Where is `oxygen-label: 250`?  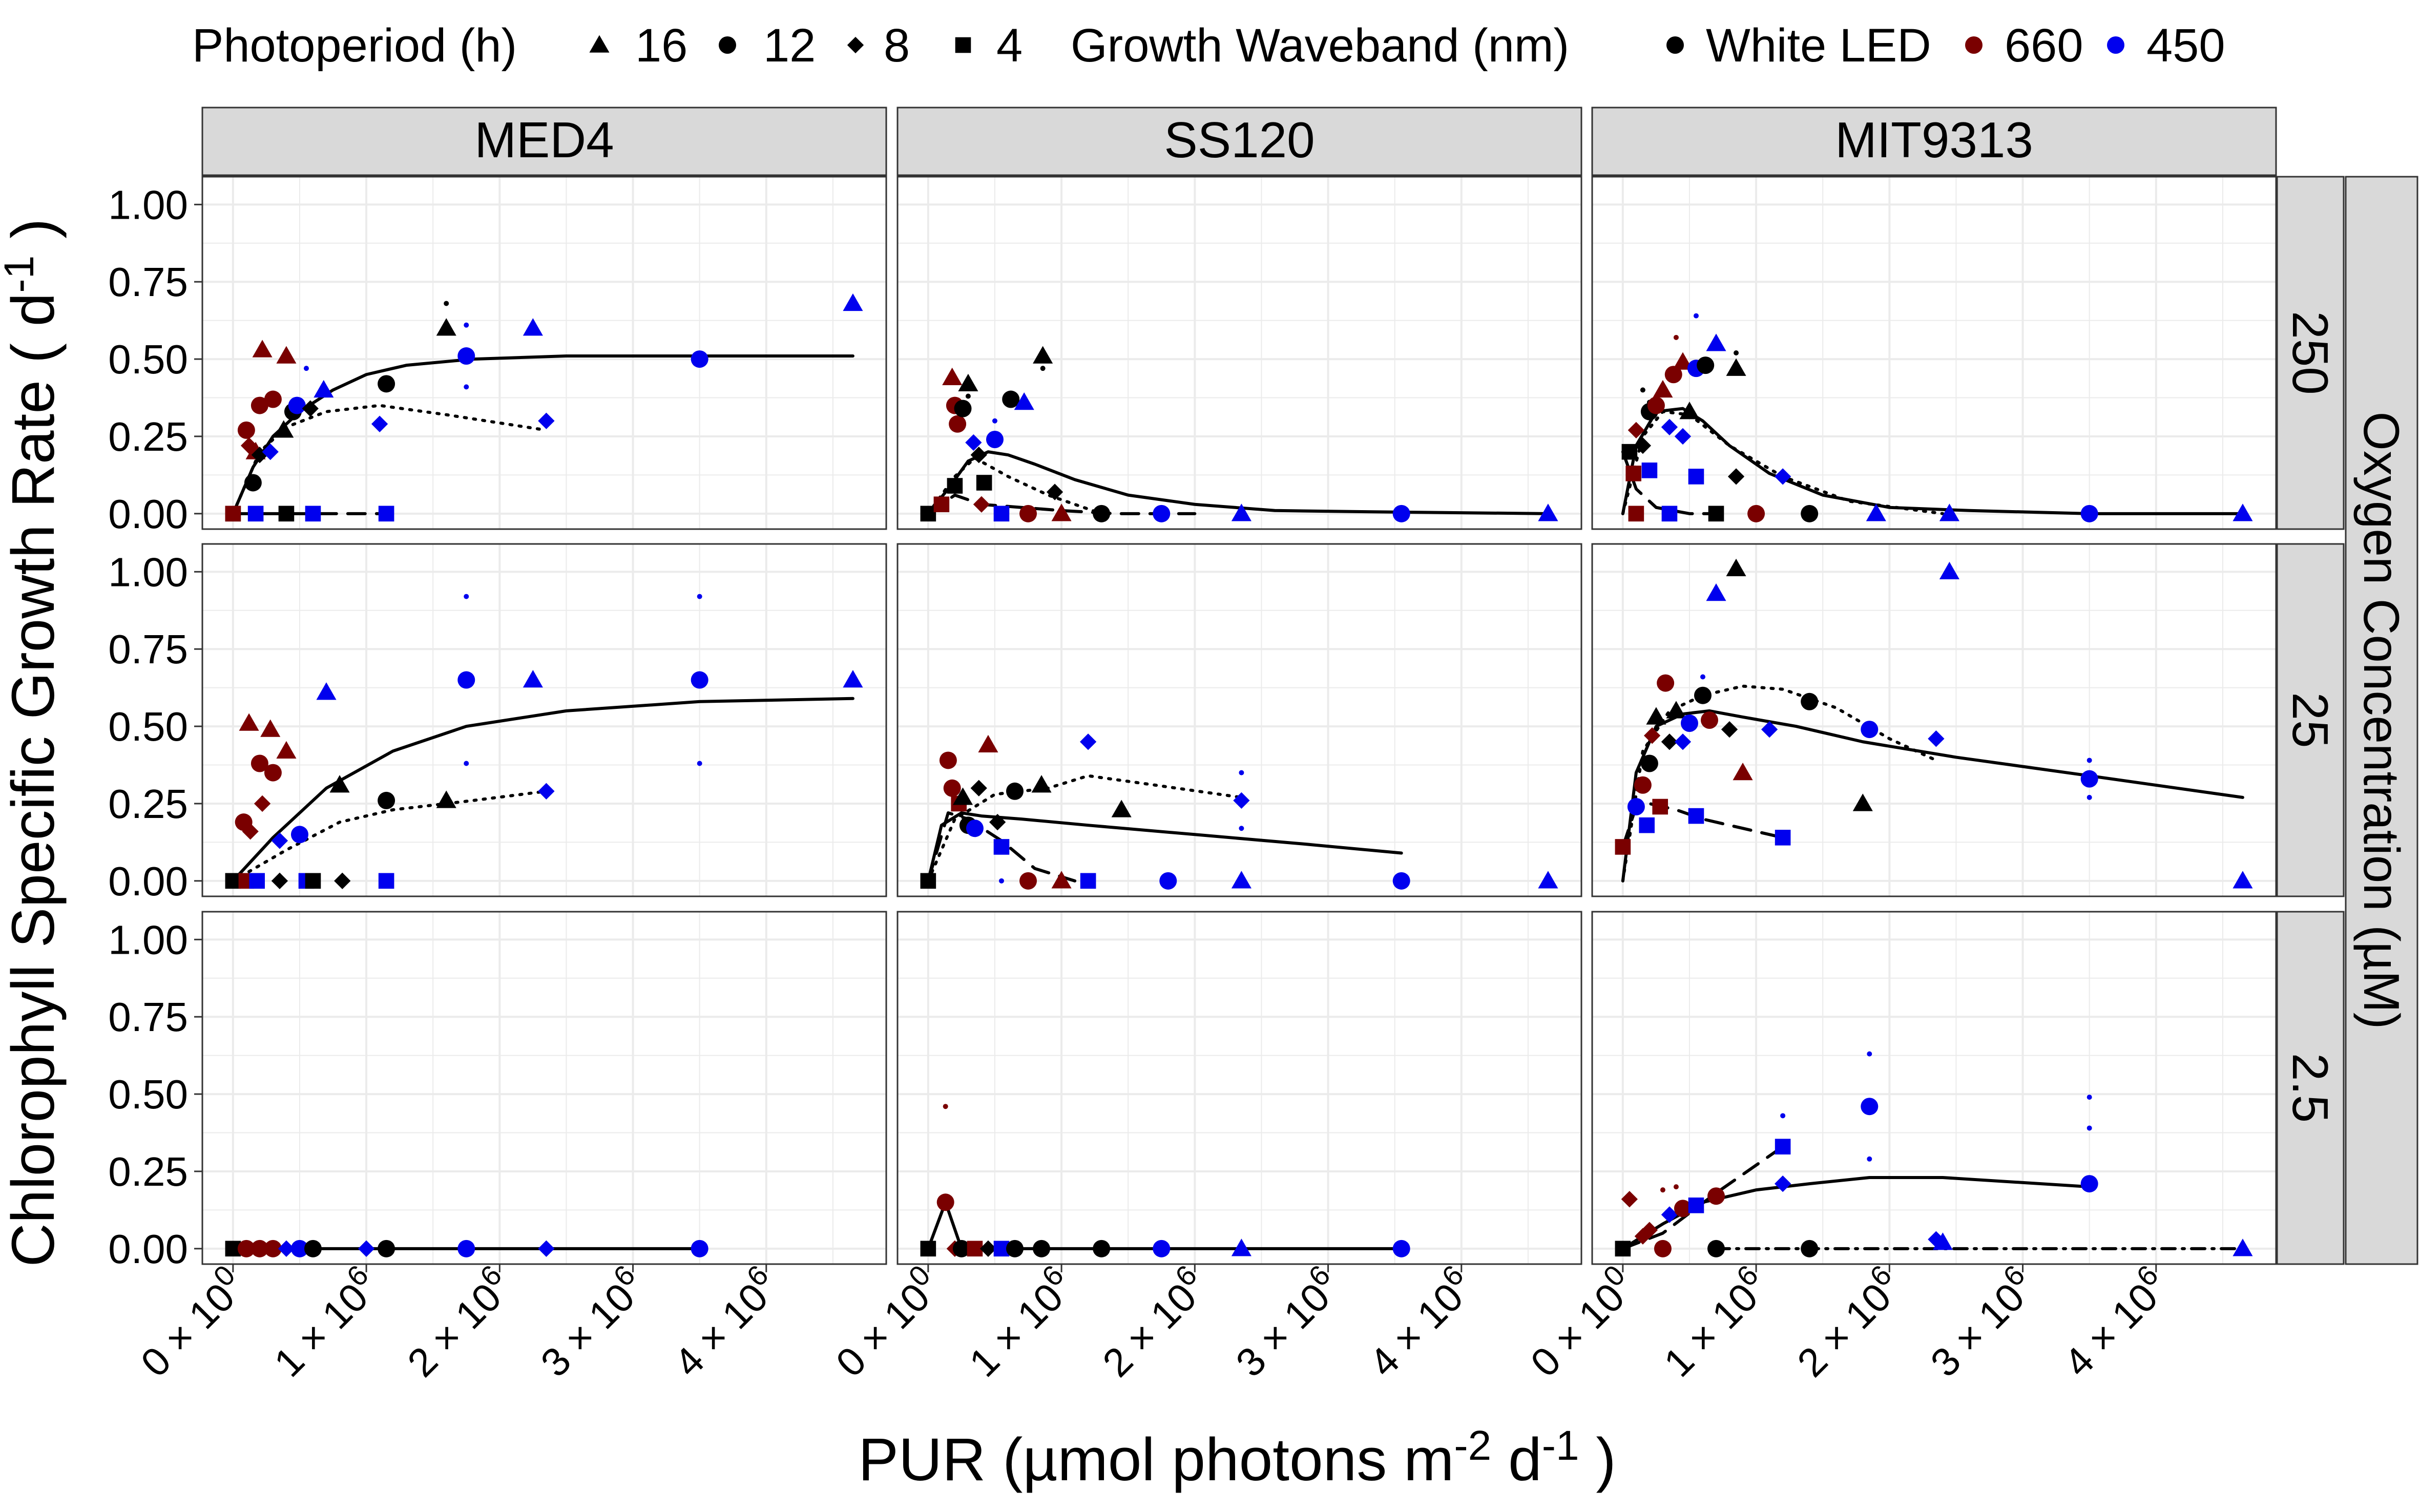
oxygen-label: 250 is located at coordinates (2310, 353).